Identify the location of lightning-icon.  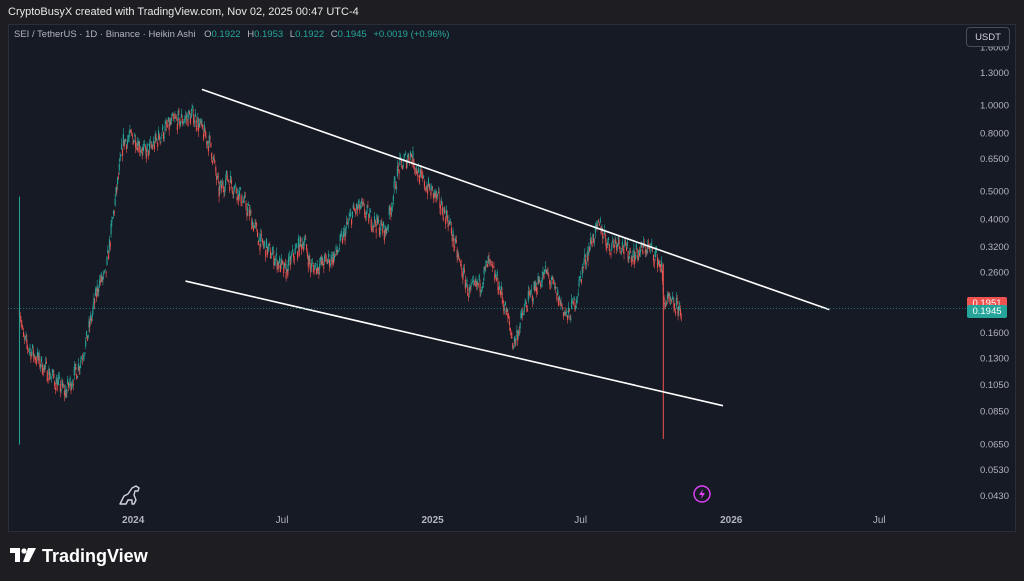
(702, 494).